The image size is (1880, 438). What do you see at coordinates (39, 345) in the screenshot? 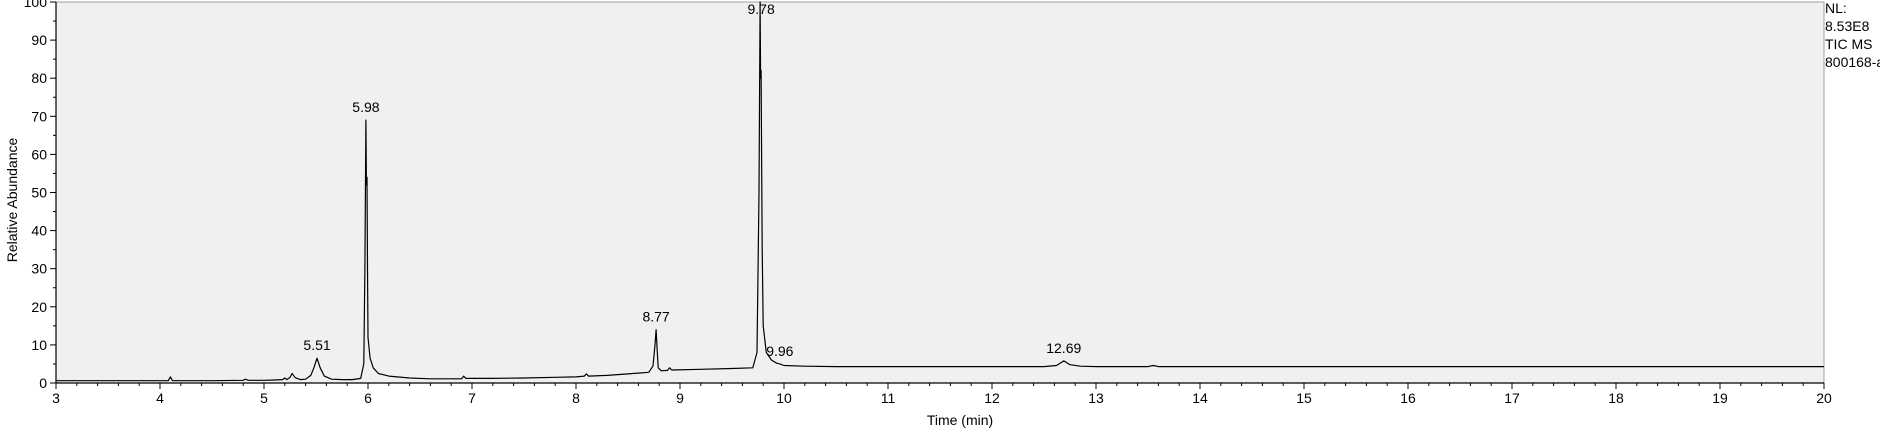
I see `y-tick-label: 10` at bounding box center [39, 345].